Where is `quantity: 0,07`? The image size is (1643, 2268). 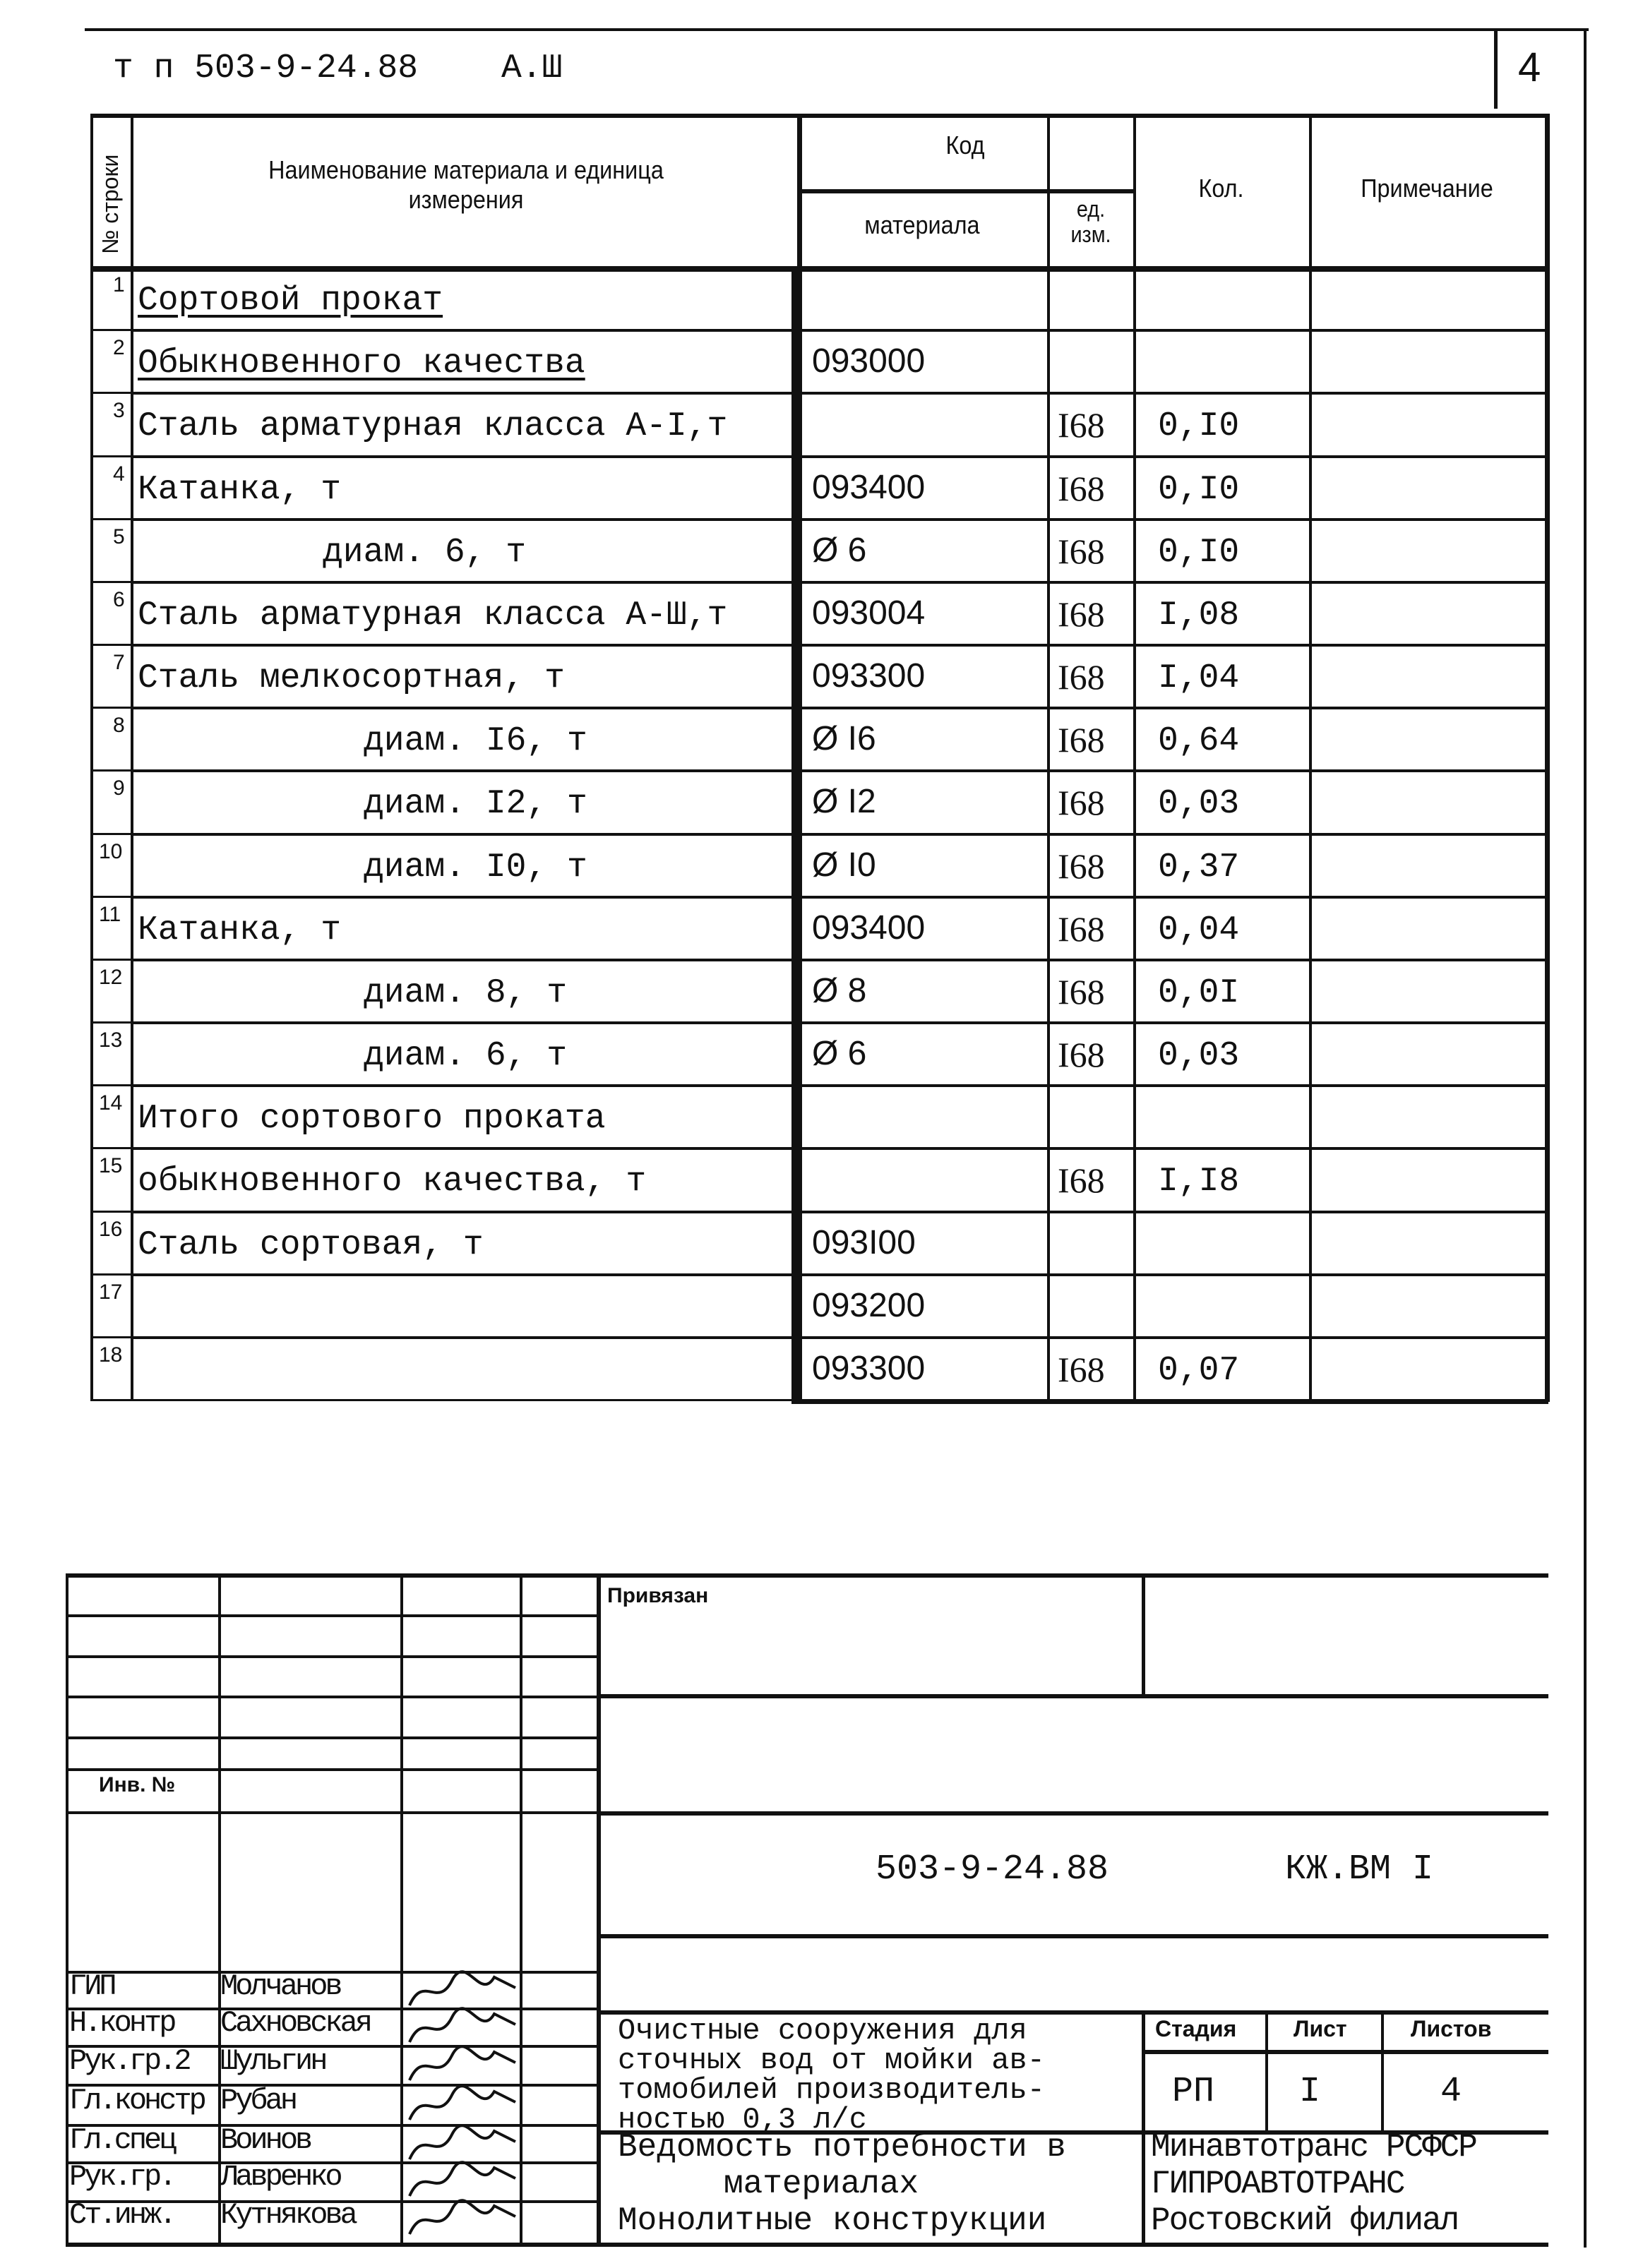
quantity: 0,07 is located at coordinates (1199, 1371).